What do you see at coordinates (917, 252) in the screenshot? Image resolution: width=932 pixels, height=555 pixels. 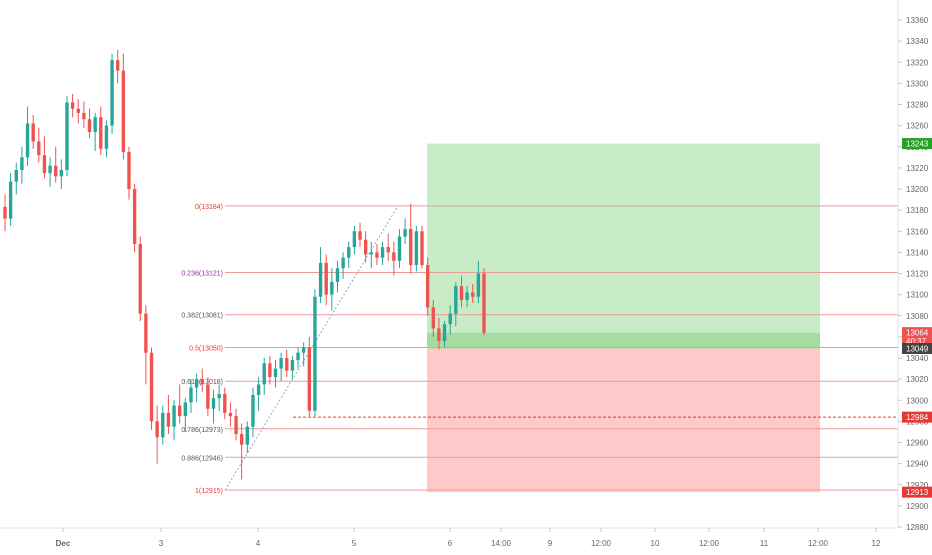 I see `price-tick-label: 13140` at bounding box center [917, 252].